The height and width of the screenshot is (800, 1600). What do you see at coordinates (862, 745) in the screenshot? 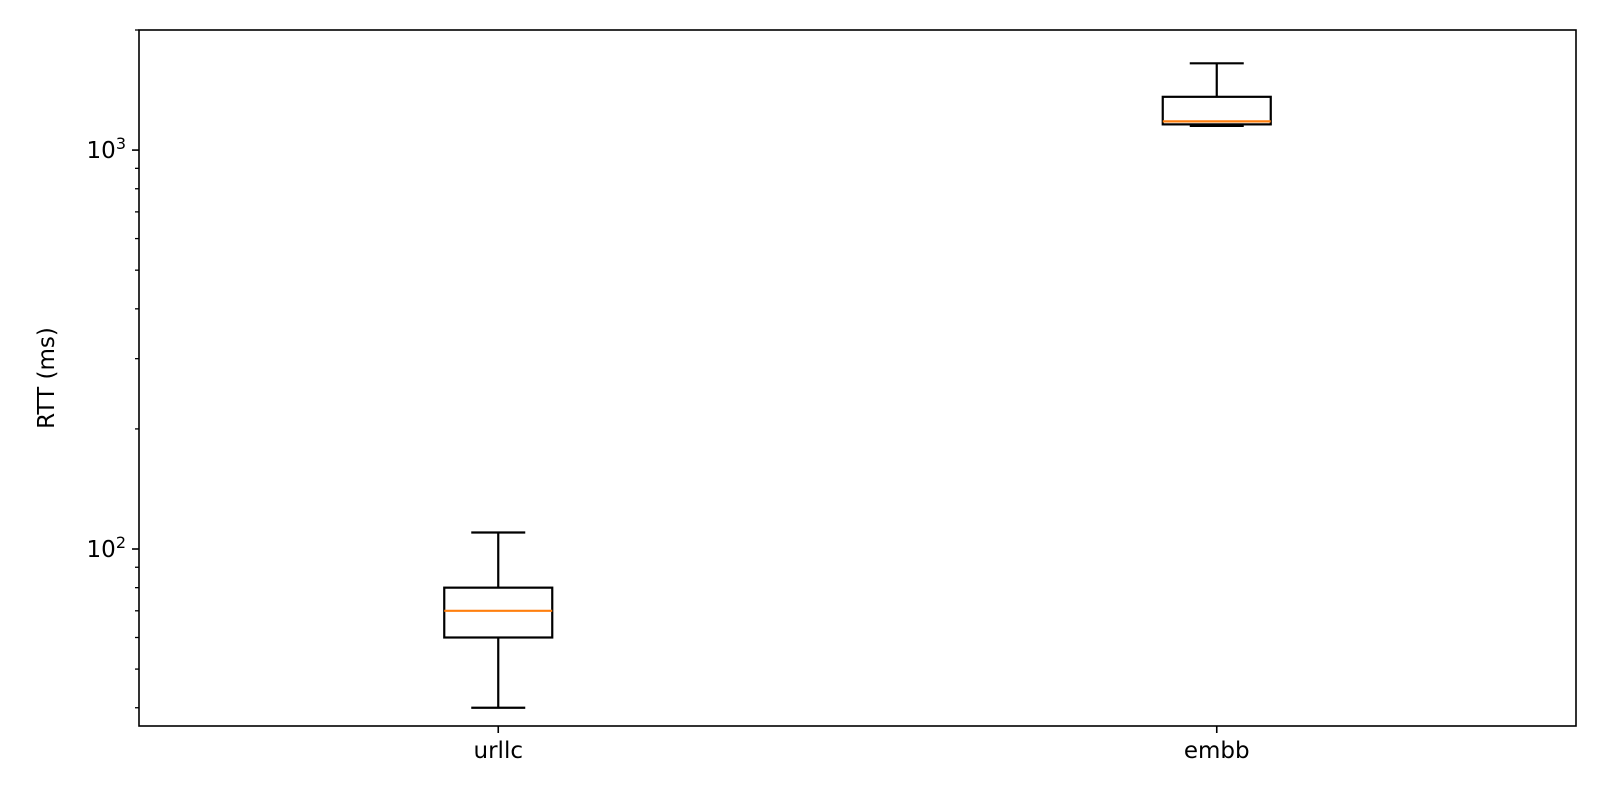
I see `x-axis: urllc embb` at bounding box center [862, 745].